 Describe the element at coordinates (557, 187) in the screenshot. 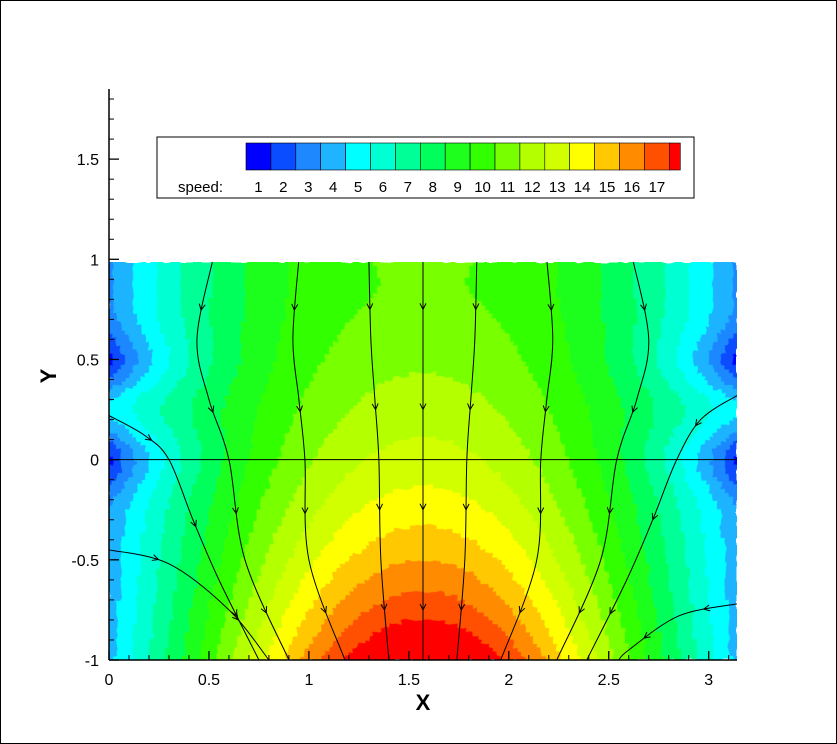

I see `colorbar-level-label: 13` at that location.